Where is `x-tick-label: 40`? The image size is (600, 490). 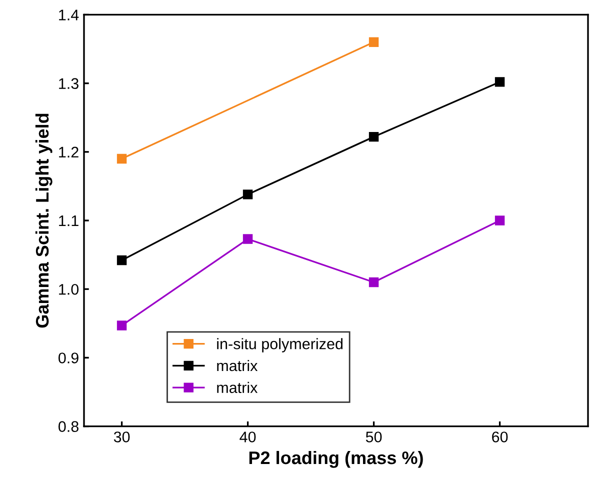
x-tick-label: 40 is located at coordinates (248, 437).